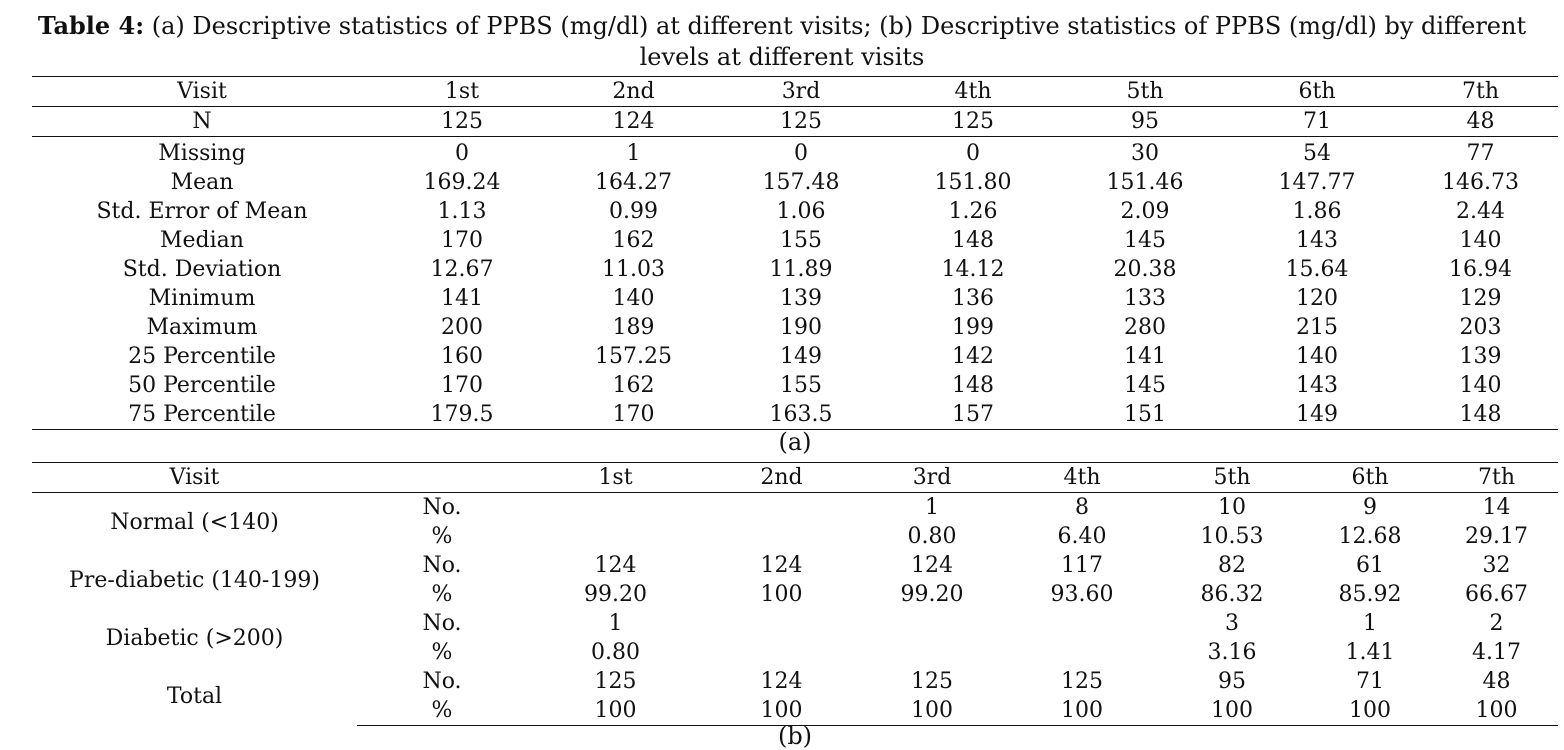 The width and height of the screenshot is (1564, 750). I want to click on table-cell: 1.41, so click(1370, 652).